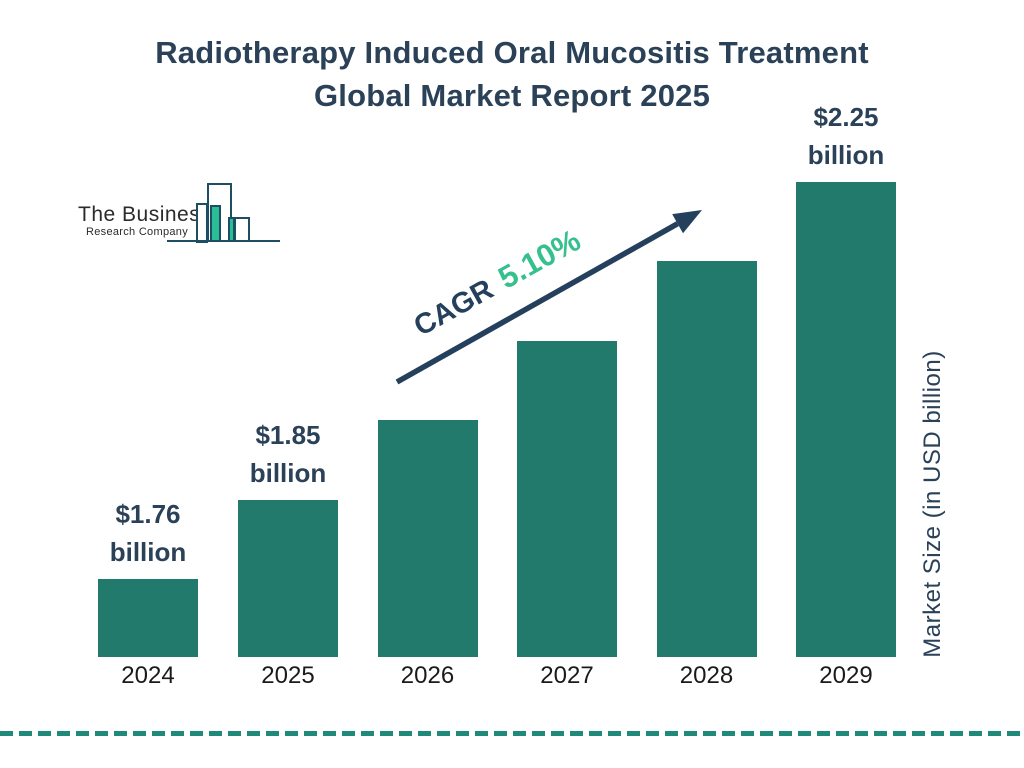  Describe the element at coordinates (846, 419) in the screenshot. I see `bar-2029` at that location.